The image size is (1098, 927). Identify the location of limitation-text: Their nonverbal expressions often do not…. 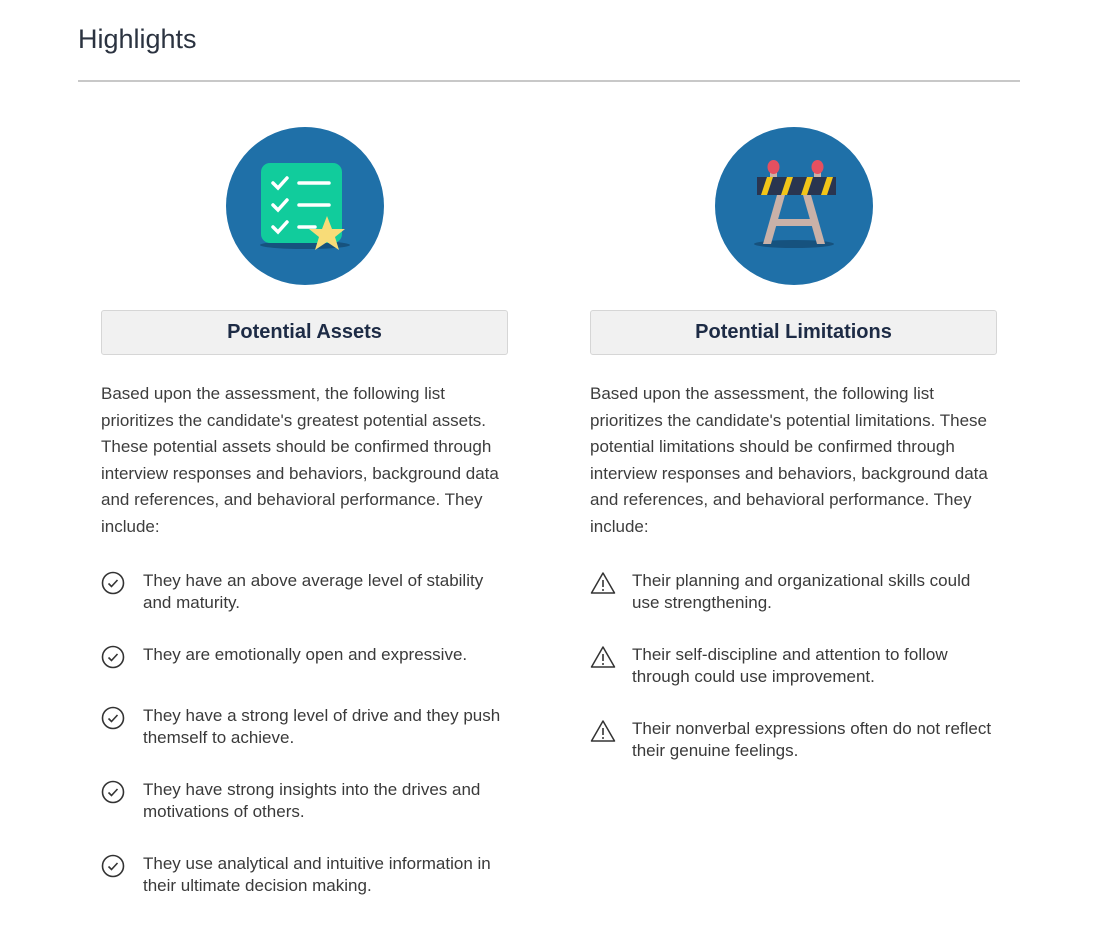
(812, 739).